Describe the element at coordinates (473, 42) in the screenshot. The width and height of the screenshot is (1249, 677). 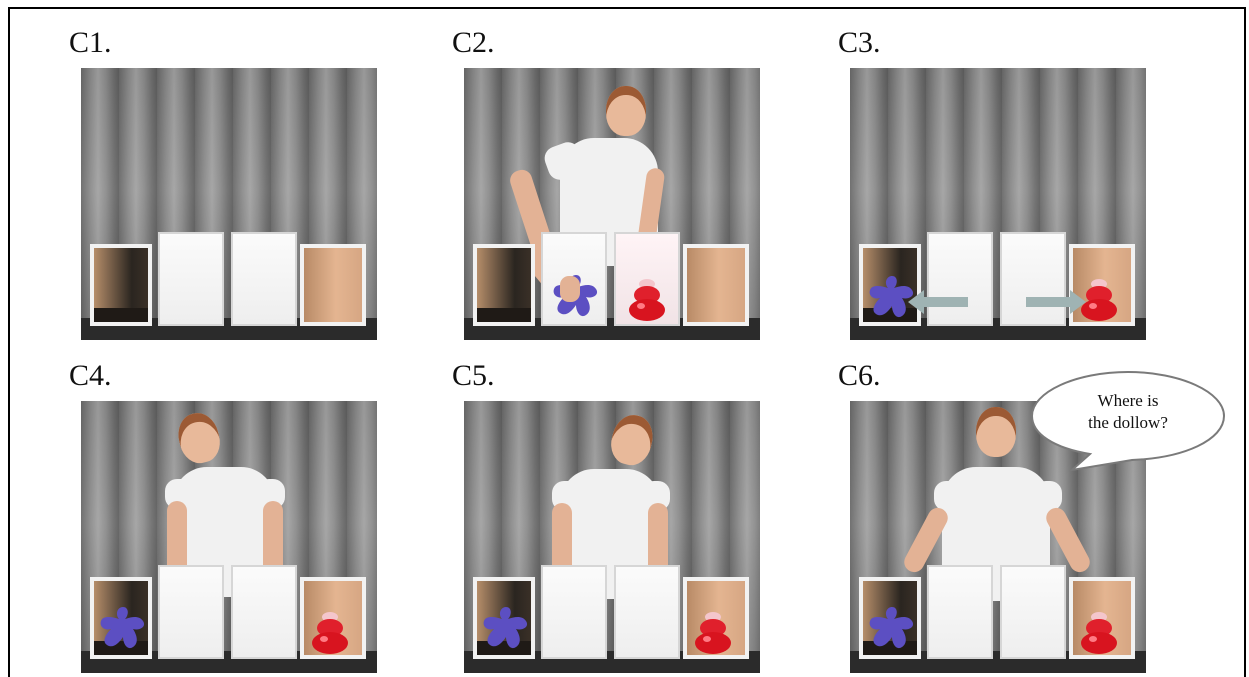
I see `panel-label: C2.` at that location.